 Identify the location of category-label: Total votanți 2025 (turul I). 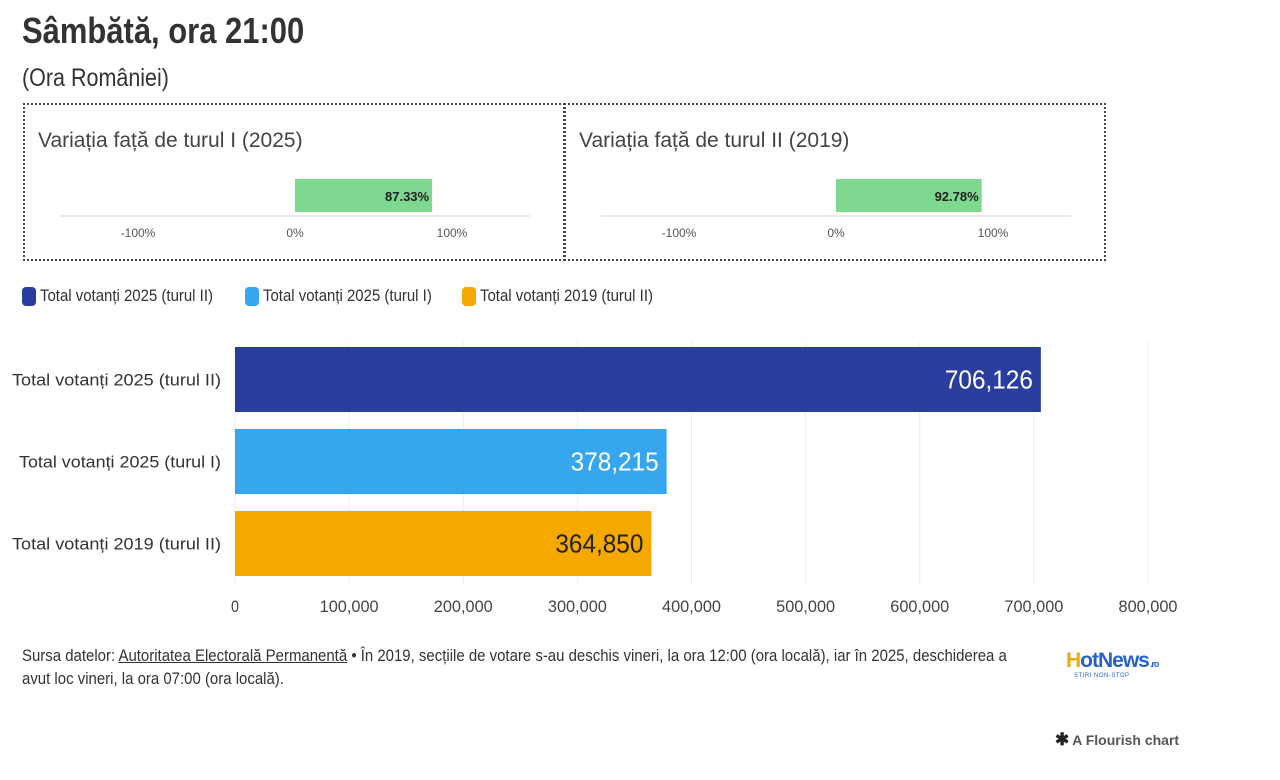
(120, 462).